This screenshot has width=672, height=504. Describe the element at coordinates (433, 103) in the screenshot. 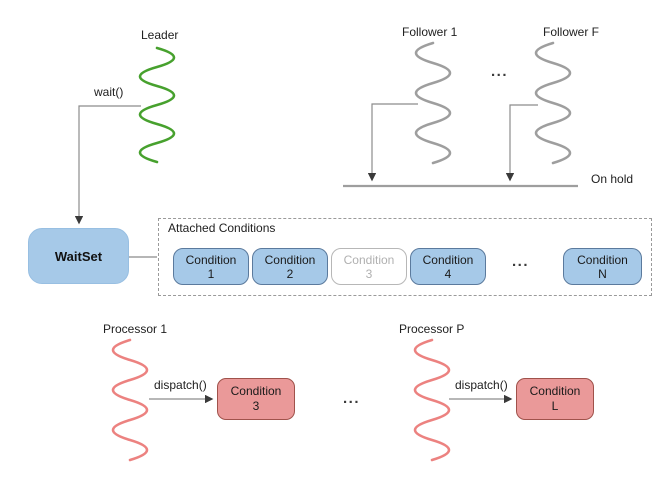

I see `follower1-thread-wave` at that location.